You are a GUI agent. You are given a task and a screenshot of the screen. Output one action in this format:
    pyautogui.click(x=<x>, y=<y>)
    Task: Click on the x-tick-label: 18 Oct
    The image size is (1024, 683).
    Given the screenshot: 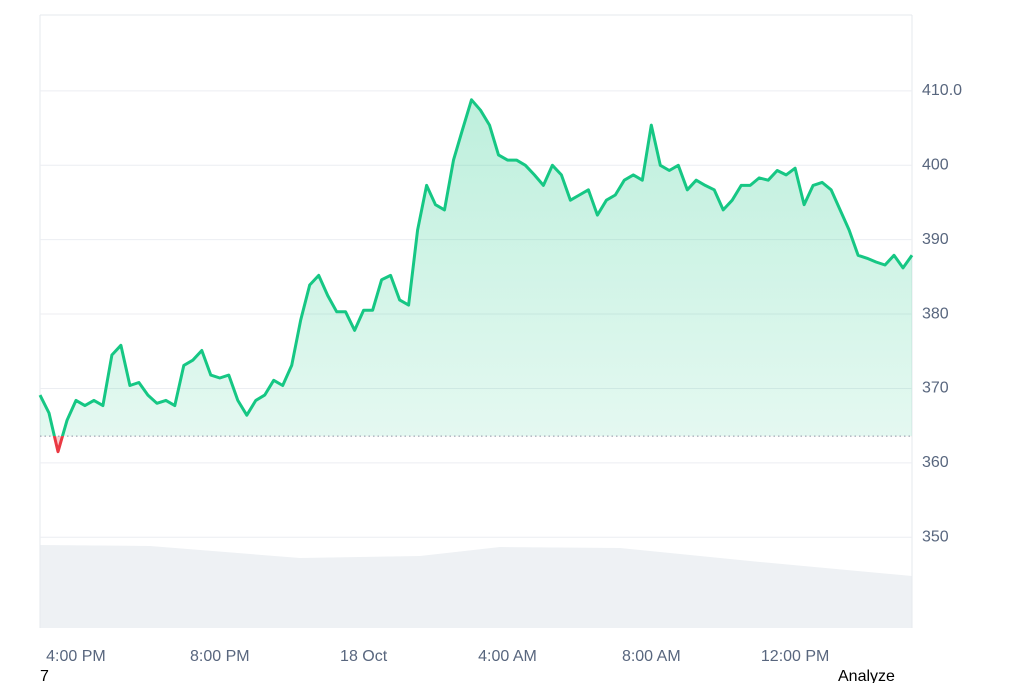 What is the action you would take?
    pyautogui.click(x=364, y=656)
    